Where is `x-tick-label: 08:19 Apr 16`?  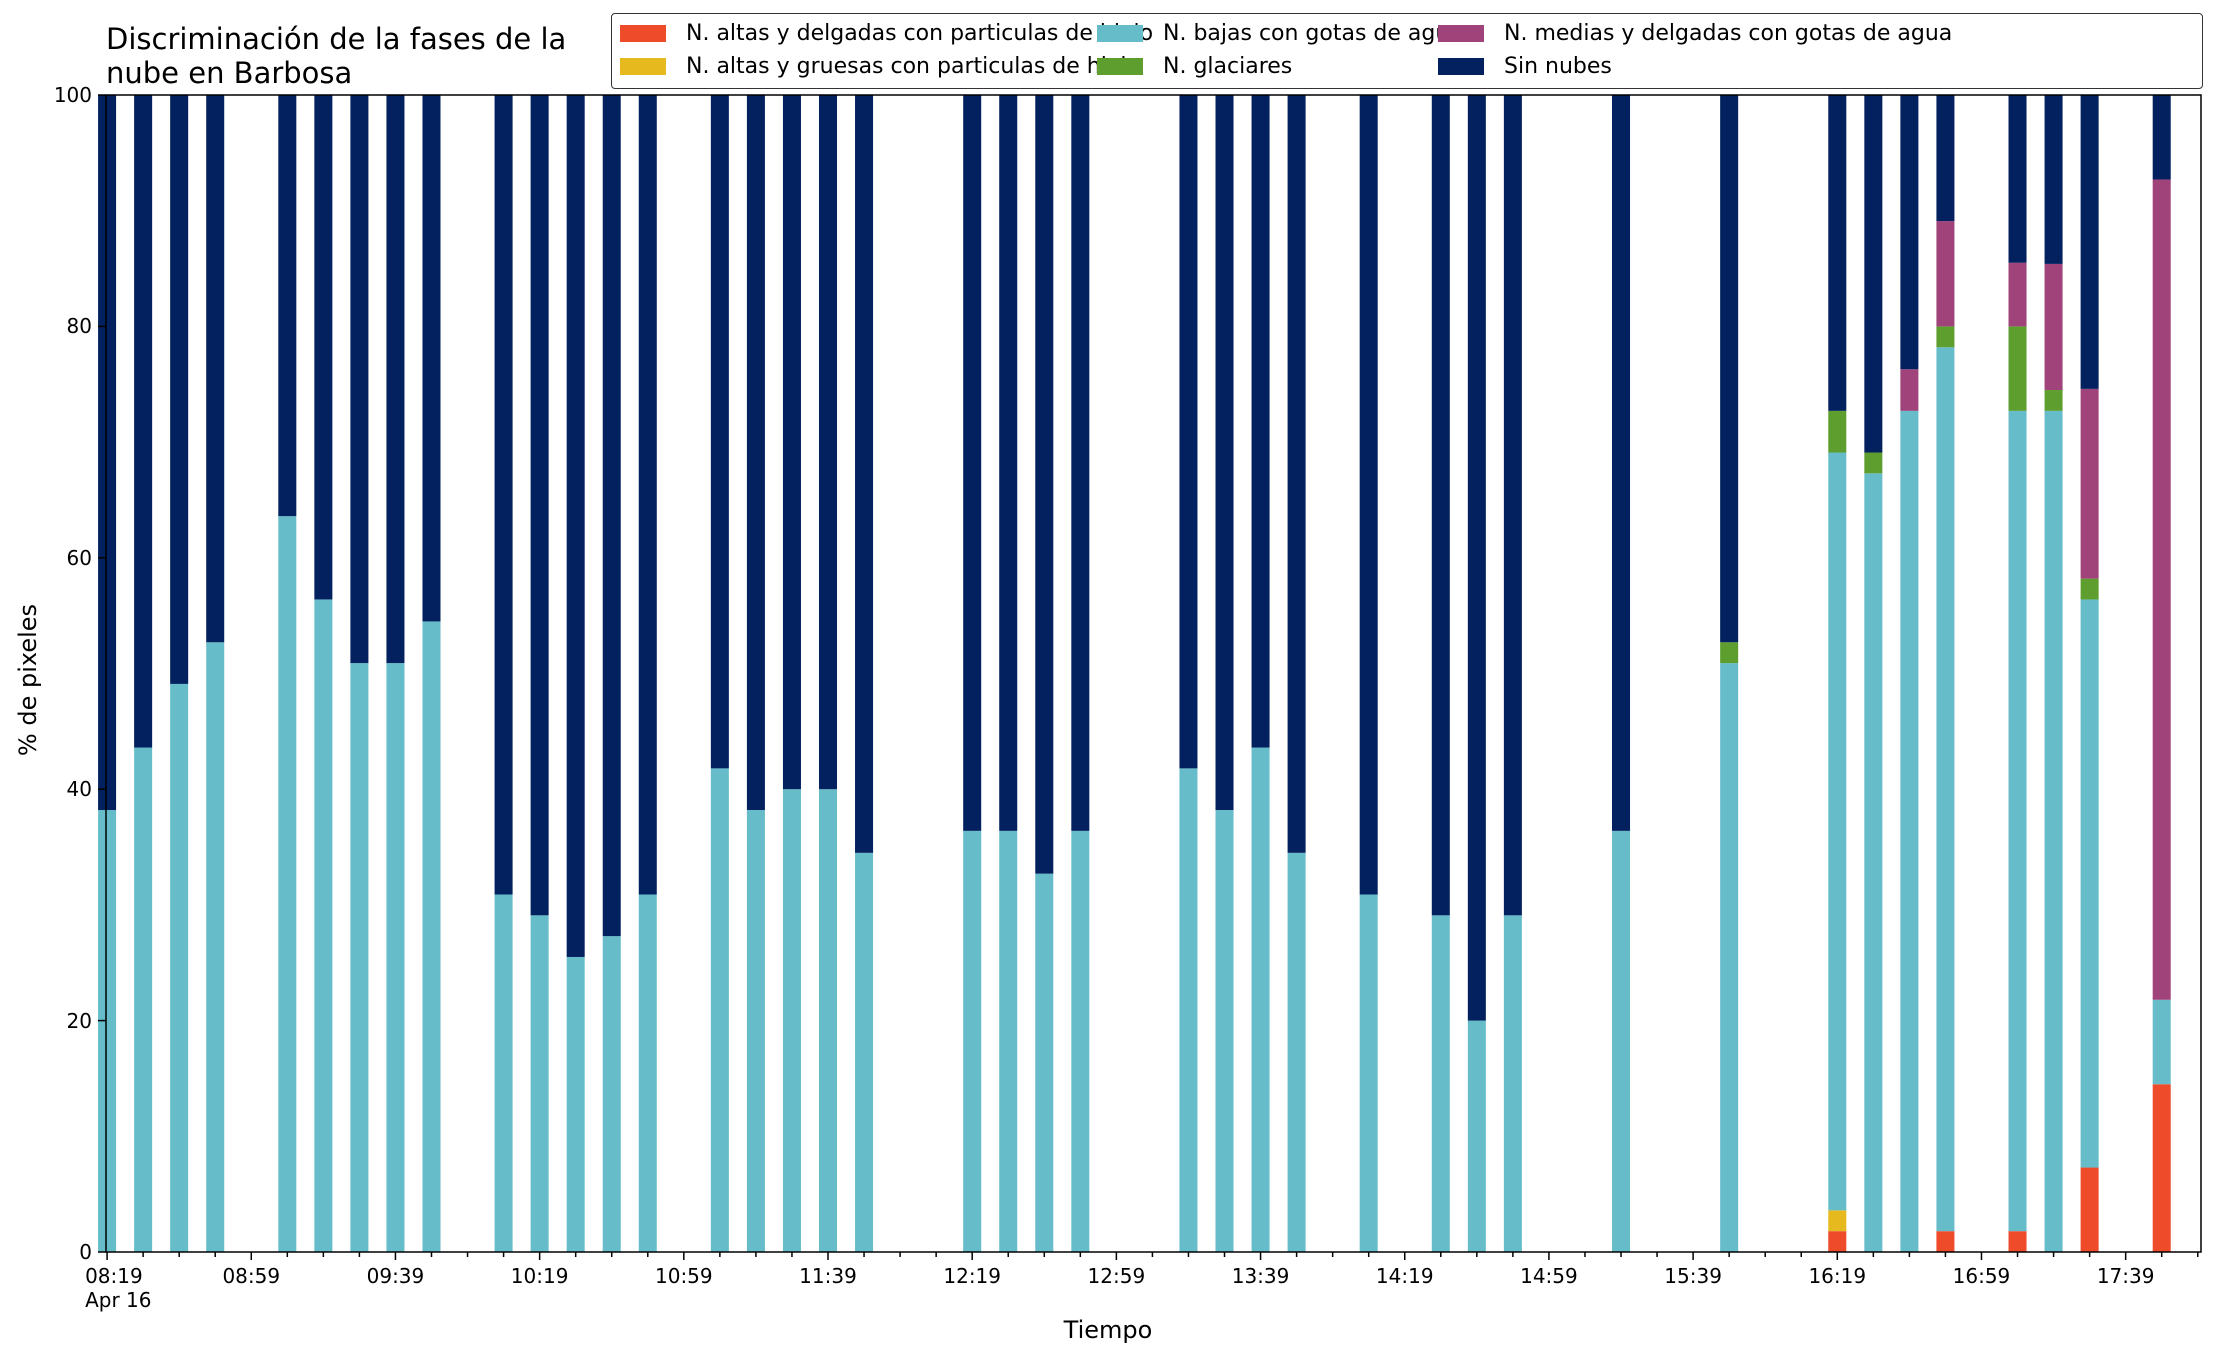 x-tick-label: 08:19 Apr 16 is located at coordinates (118, 1288).